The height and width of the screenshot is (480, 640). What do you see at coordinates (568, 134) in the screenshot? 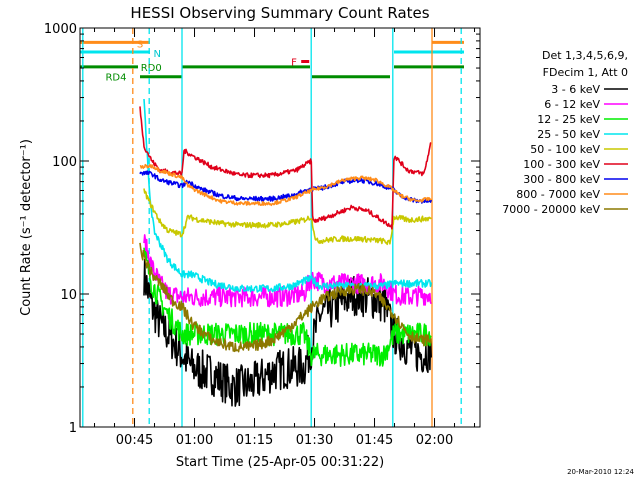
I see `legend-entry-label: 25 - 50 keV` at bounding box center [568, 134].